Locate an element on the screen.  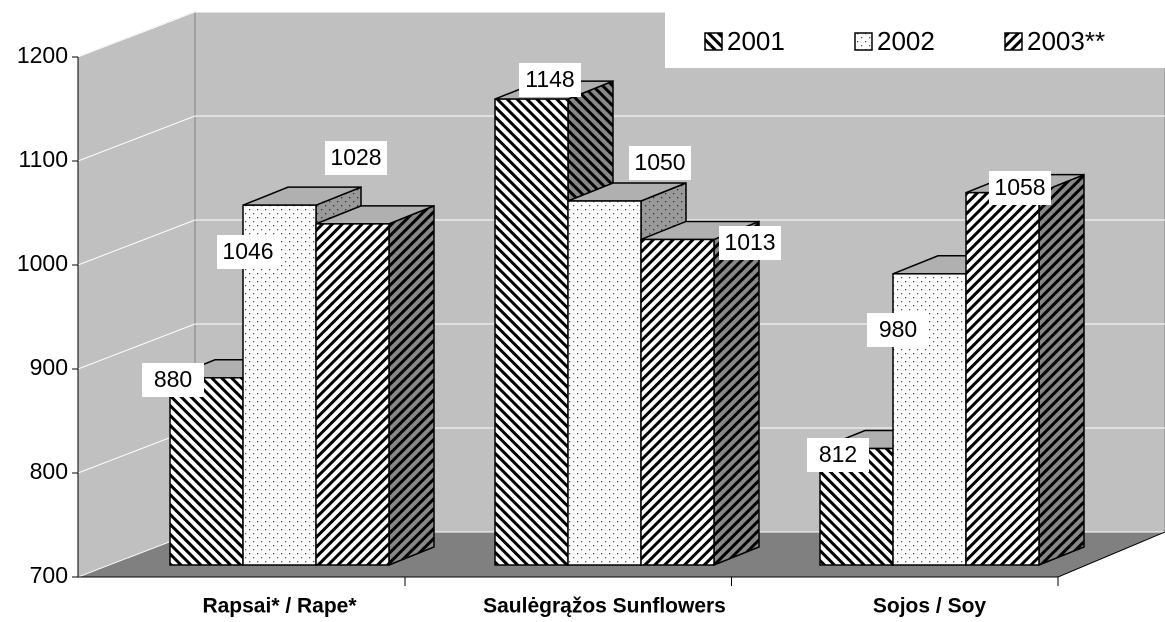
value-label: 1058 is located at coordinates (1019, 187).